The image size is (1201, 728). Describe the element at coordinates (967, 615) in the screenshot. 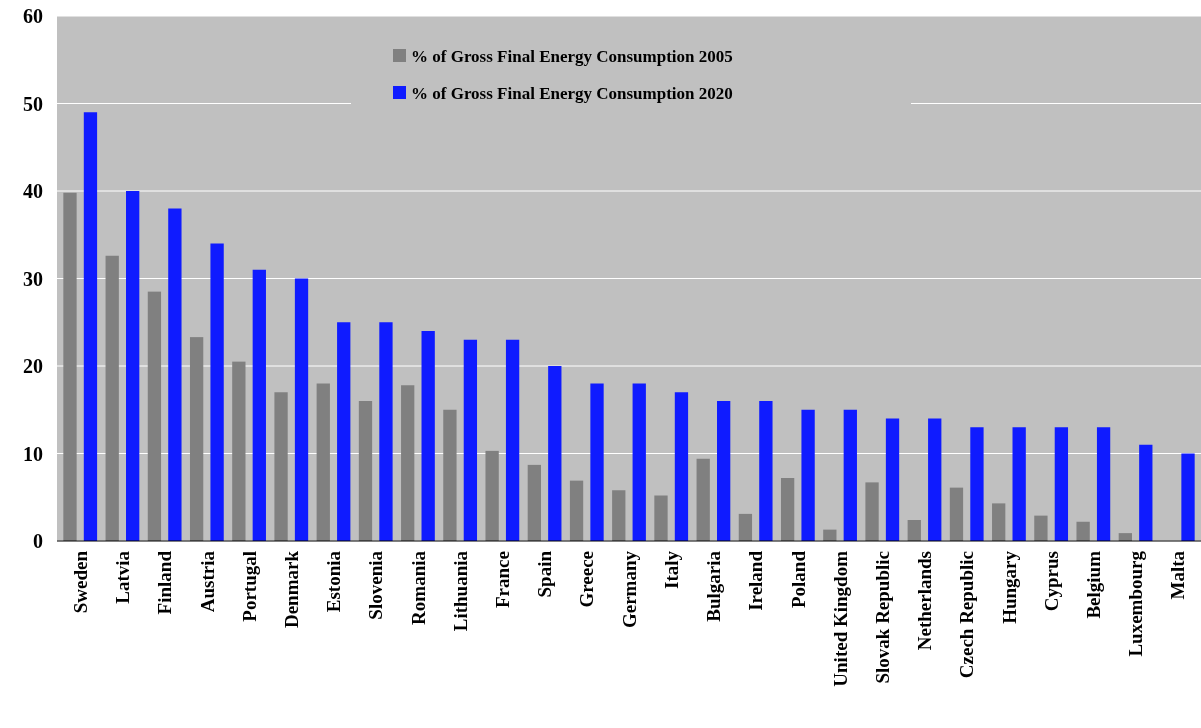

I see `x-tick-label: Czech Republic` at that location.